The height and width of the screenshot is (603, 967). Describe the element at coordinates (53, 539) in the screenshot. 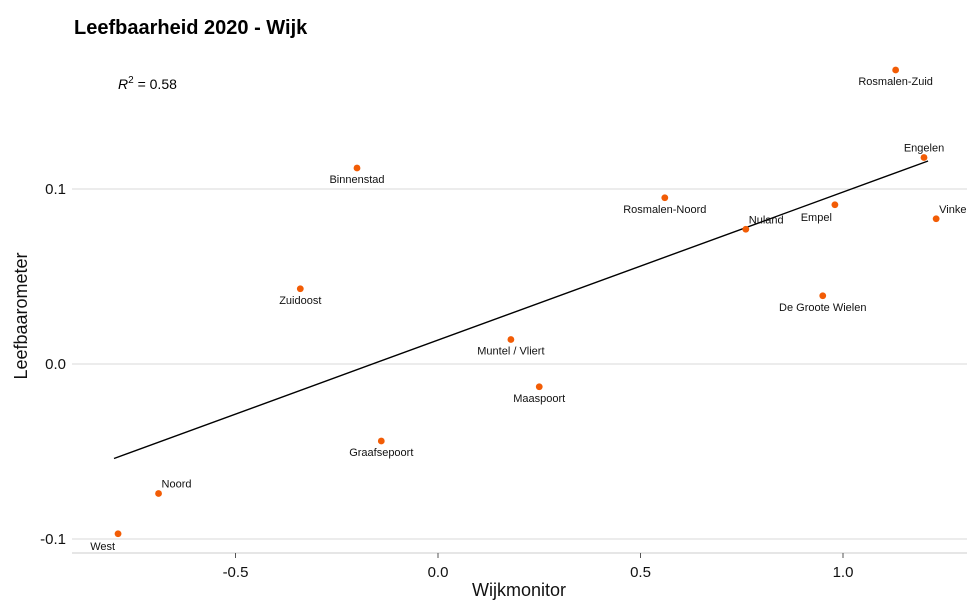

I see `y-tick-label: -0.1` at that location.